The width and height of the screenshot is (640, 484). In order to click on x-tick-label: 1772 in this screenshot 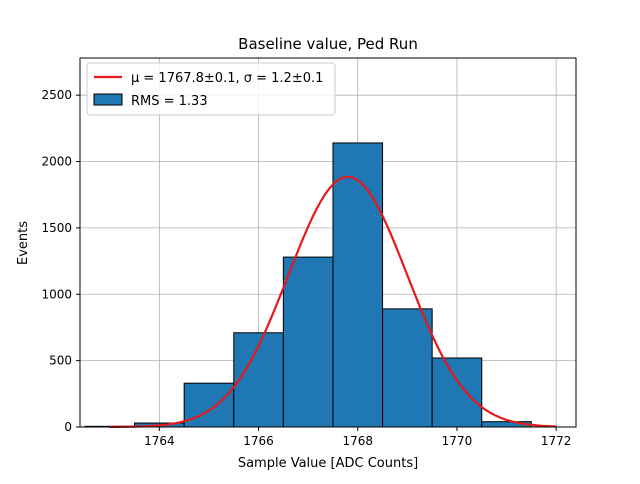, I will do `click(556, 441)`.